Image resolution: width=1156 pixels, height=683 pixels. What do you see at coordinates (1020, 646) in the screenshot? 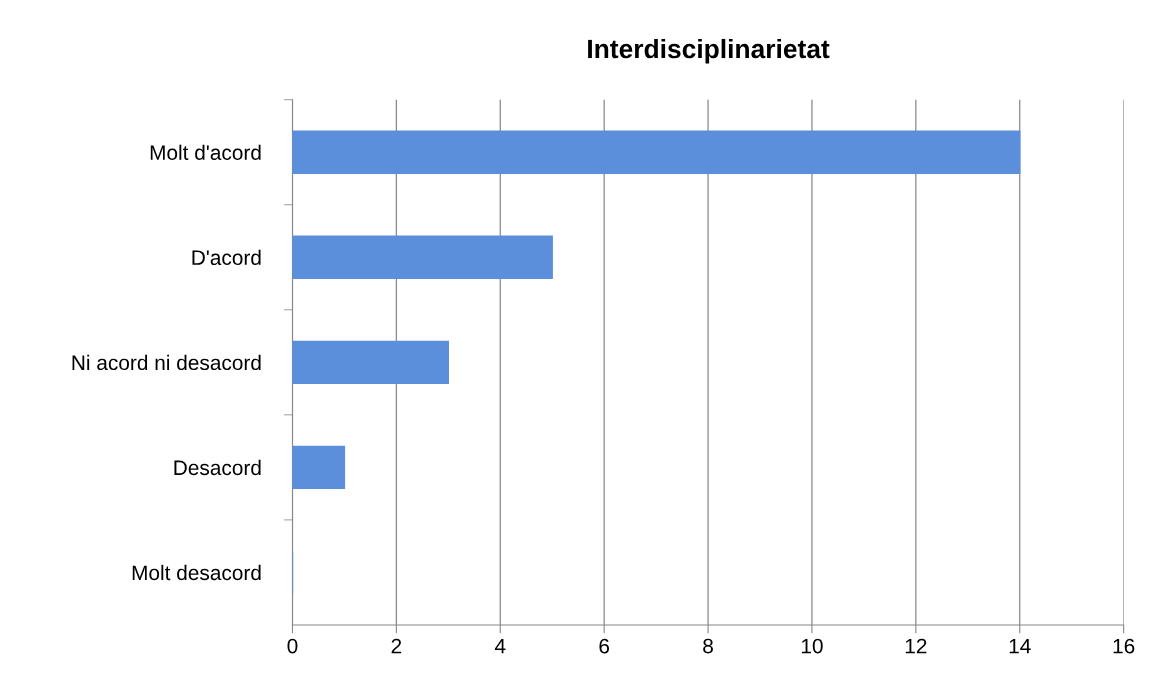
I see `x-tick-label: 14` at bounding box center [1020, 646].